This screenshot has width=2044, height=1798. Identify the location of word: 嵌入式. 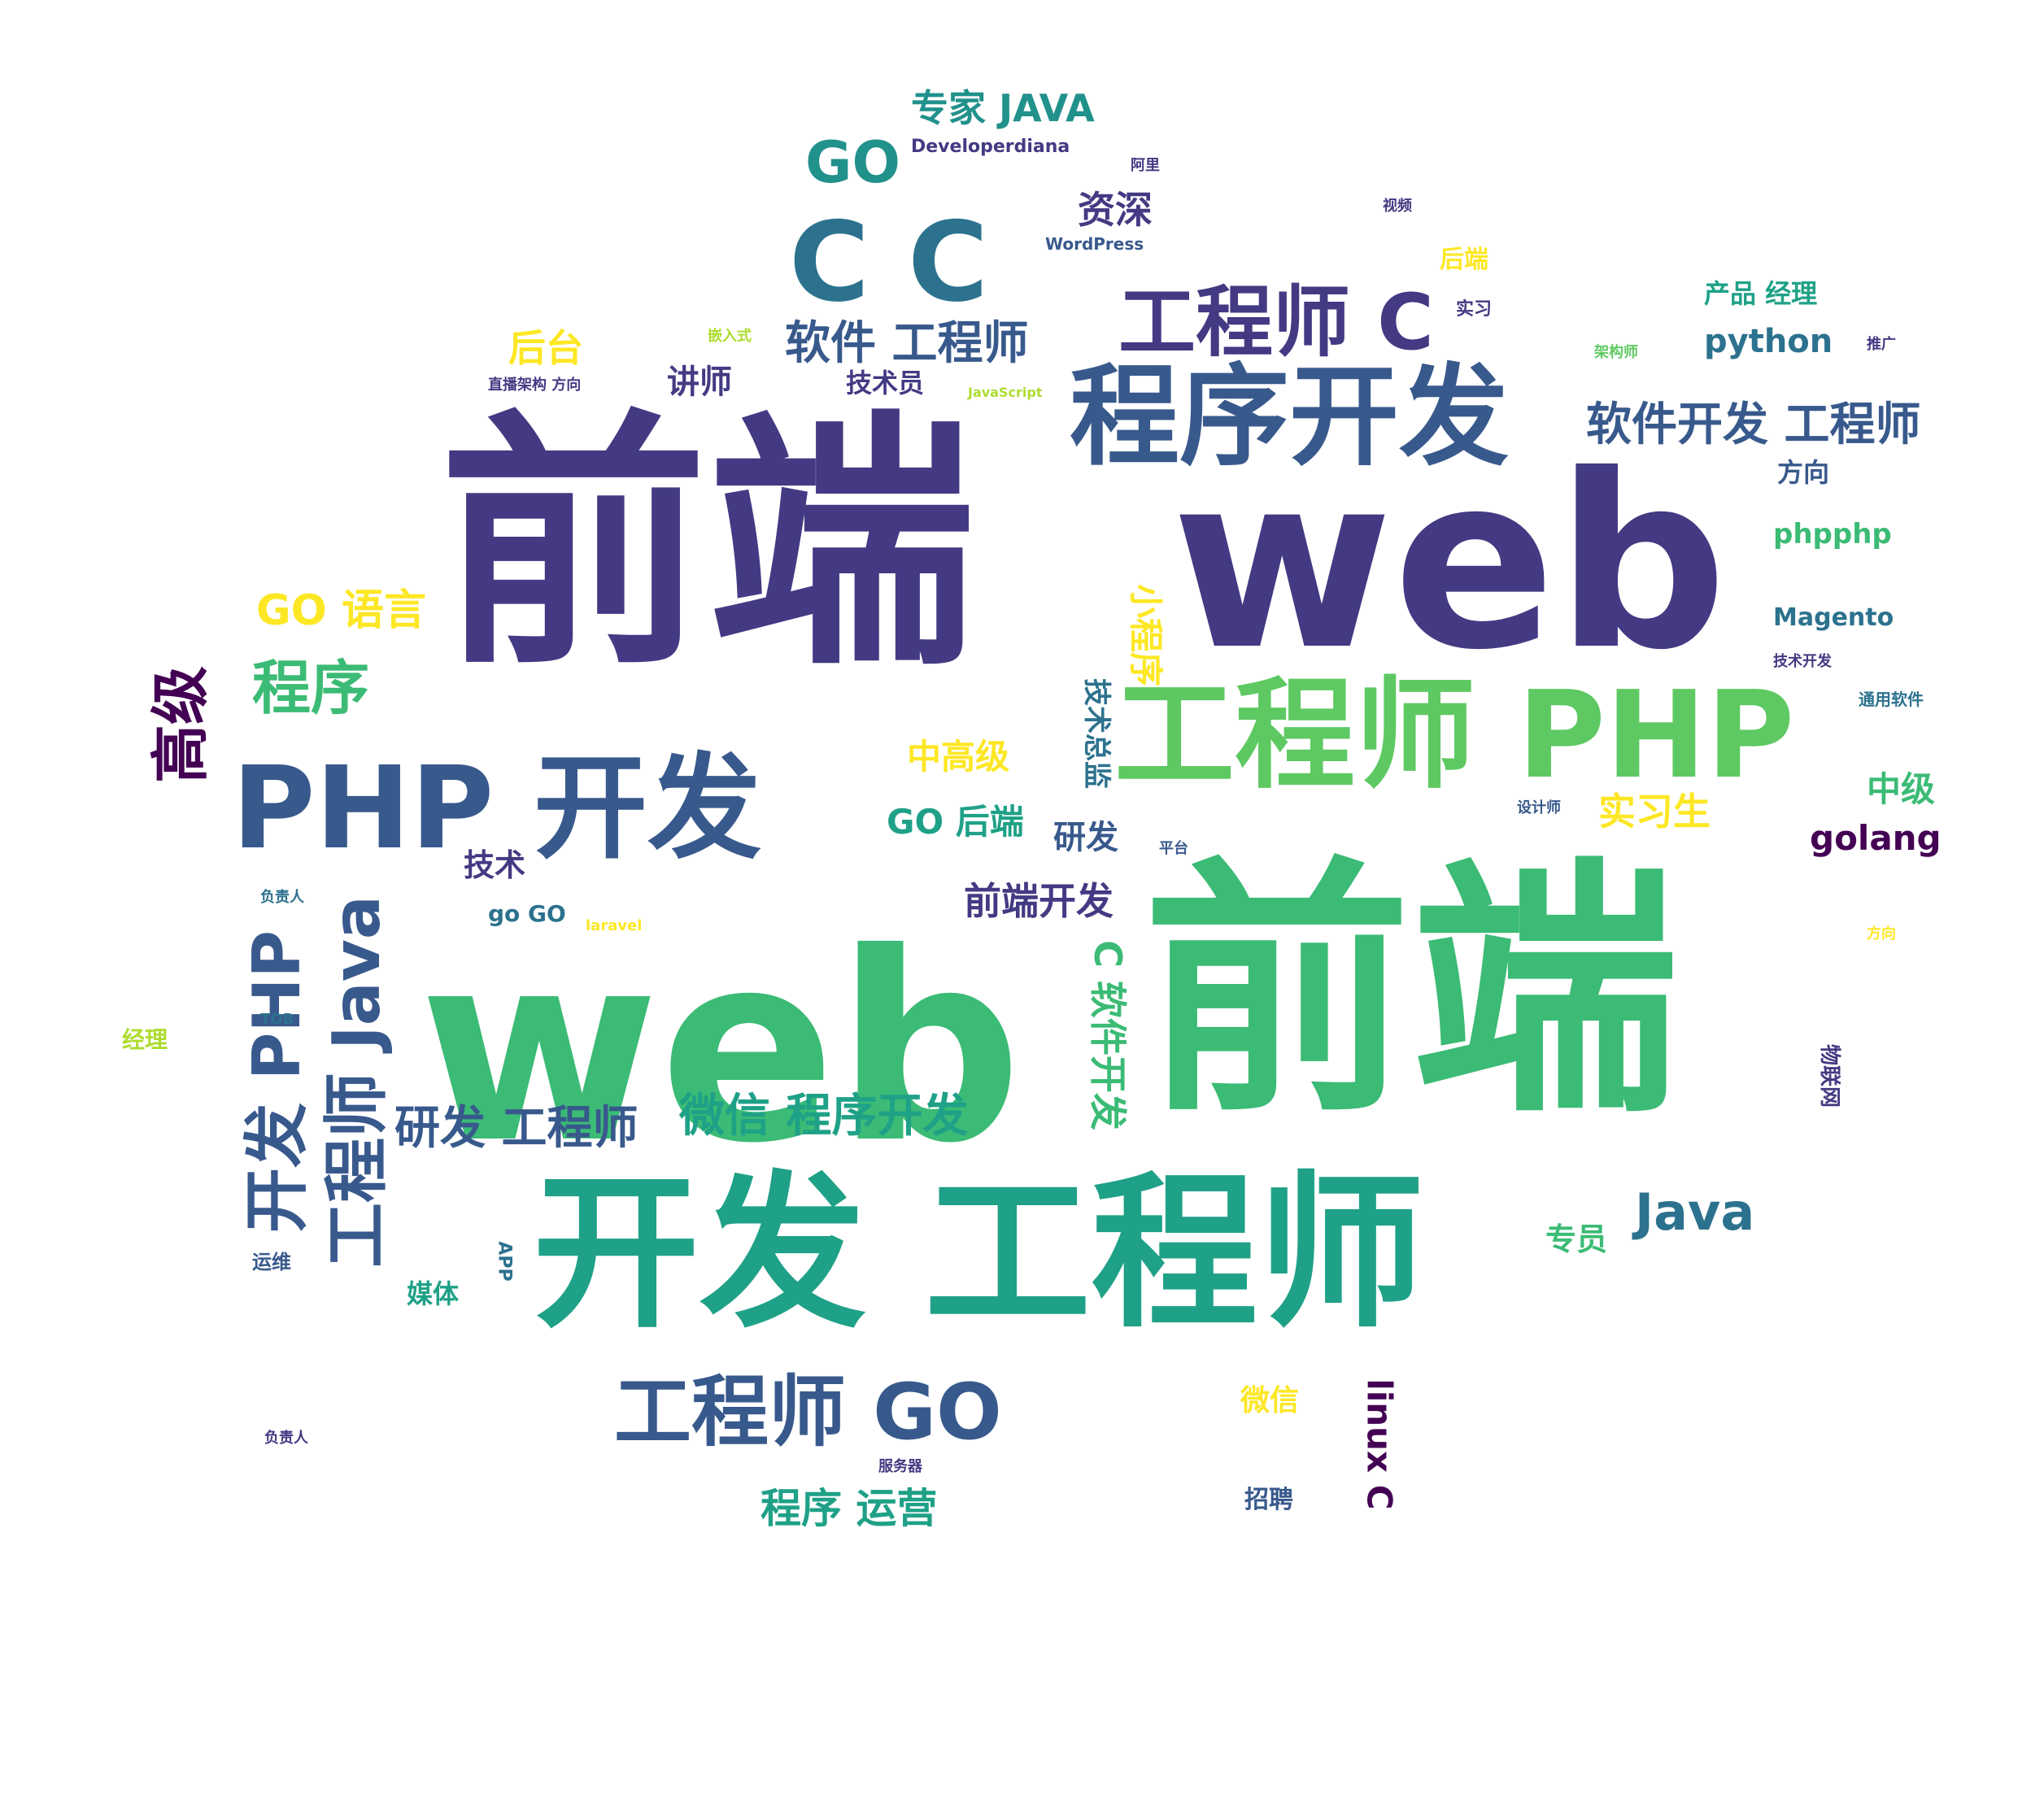
(730, 336).